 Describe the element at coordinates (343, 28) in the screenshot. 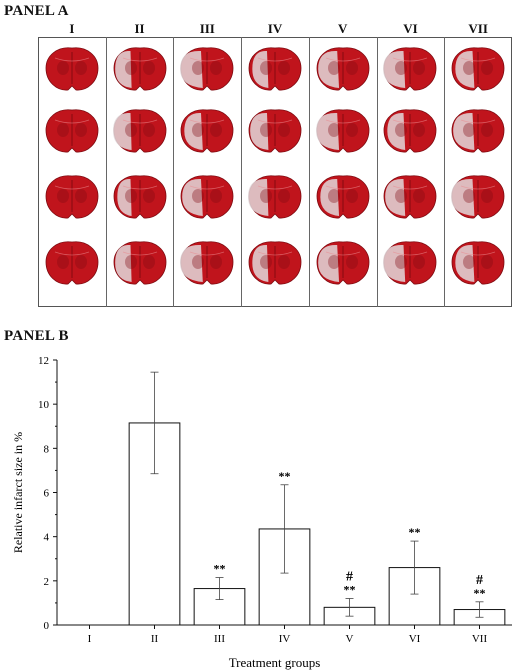

I see `column-label-5: V` at that location.